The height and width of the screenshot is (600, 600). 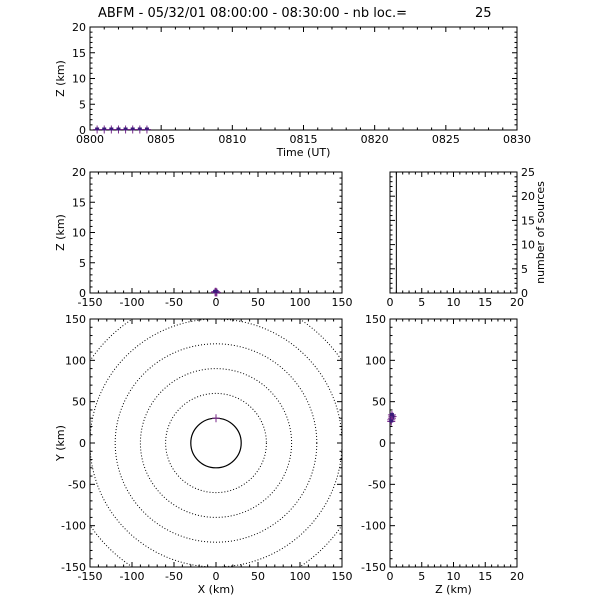 I want to click on y-axis-label: number of sources, so click(x=540, y=232).